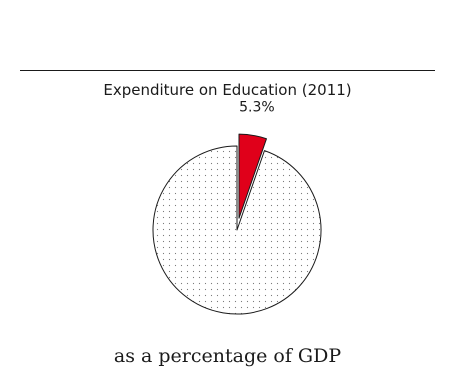 The height and width of the screenshot is (384, 455). I want to click on chart-caption: as a percentage of GDP, so click(227, 356).